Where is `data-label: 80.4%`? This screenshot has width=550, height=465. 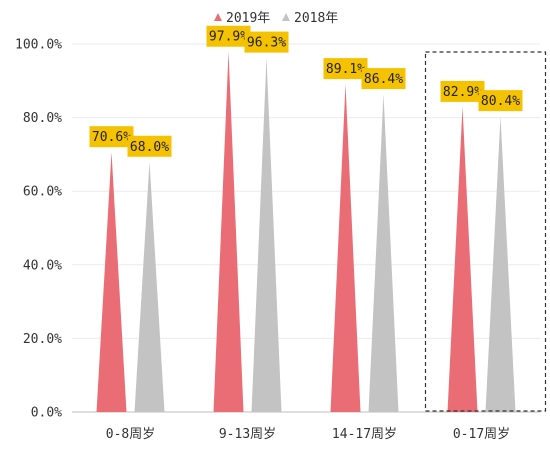 data-label: 80.4% is located at coordinates (500, 101).